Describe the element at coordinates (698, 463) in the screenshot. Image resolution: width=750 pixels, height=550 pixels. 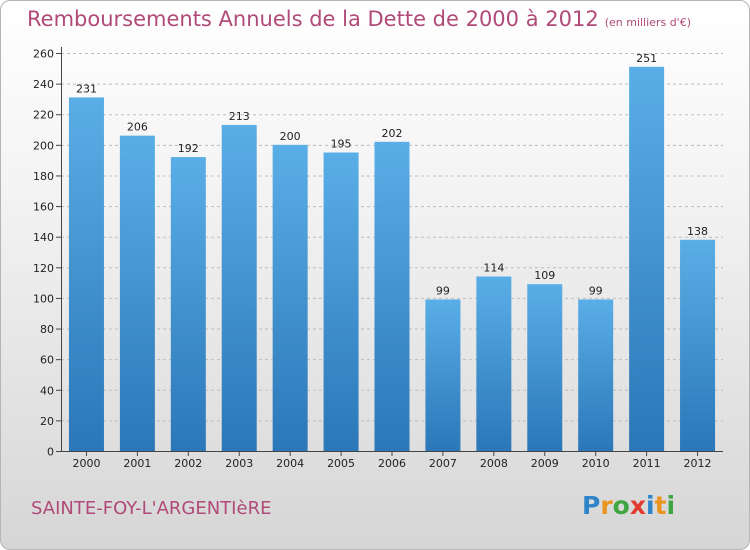
I see `x-tick-label: 2012` at that location.